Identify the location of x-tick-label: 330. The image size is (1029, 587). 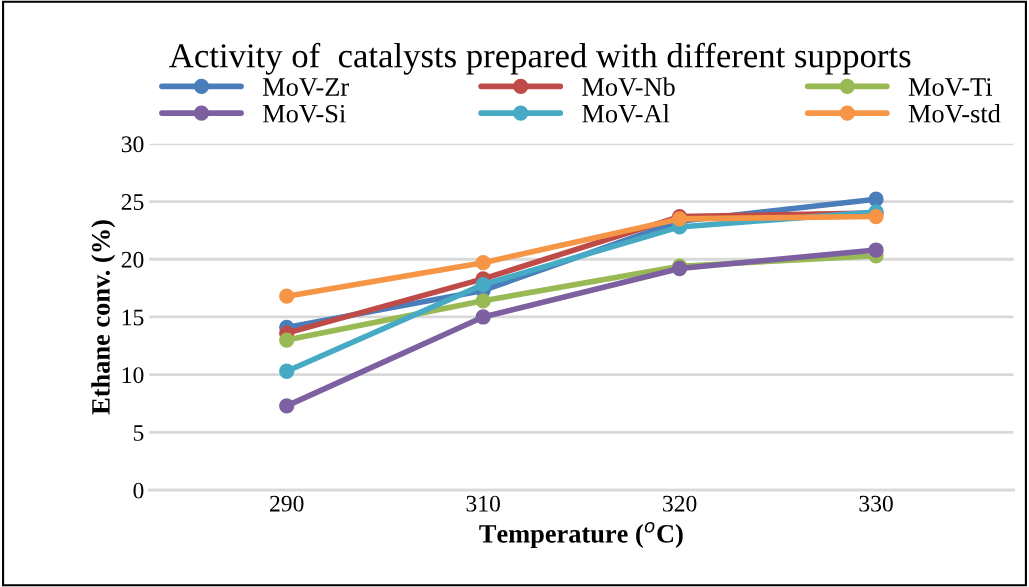
(876, 503).